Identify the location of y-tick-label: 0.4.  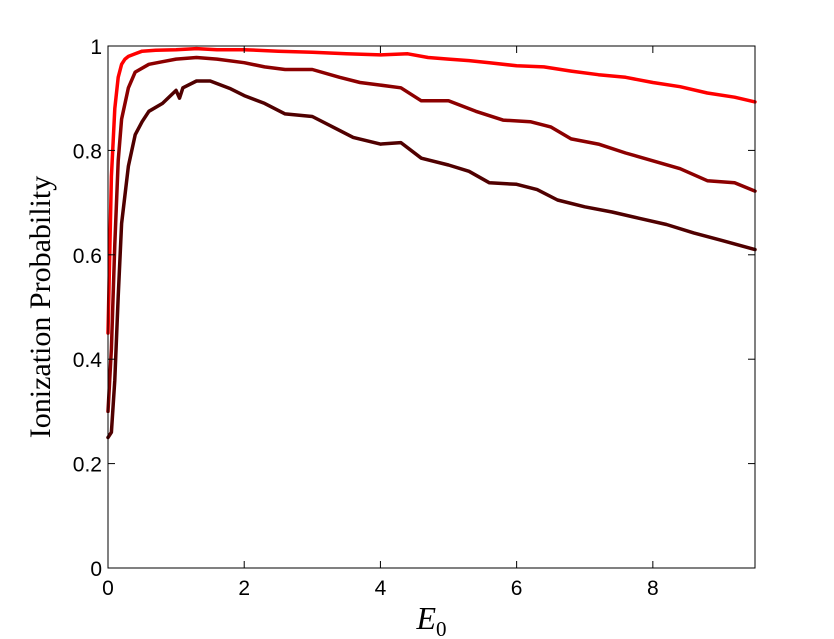
(88, 360).